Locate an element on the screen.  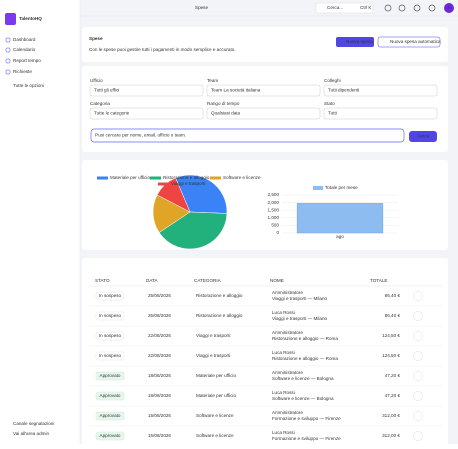
nav-item: Tutte le opzioni is located at coordinates (28, 85).